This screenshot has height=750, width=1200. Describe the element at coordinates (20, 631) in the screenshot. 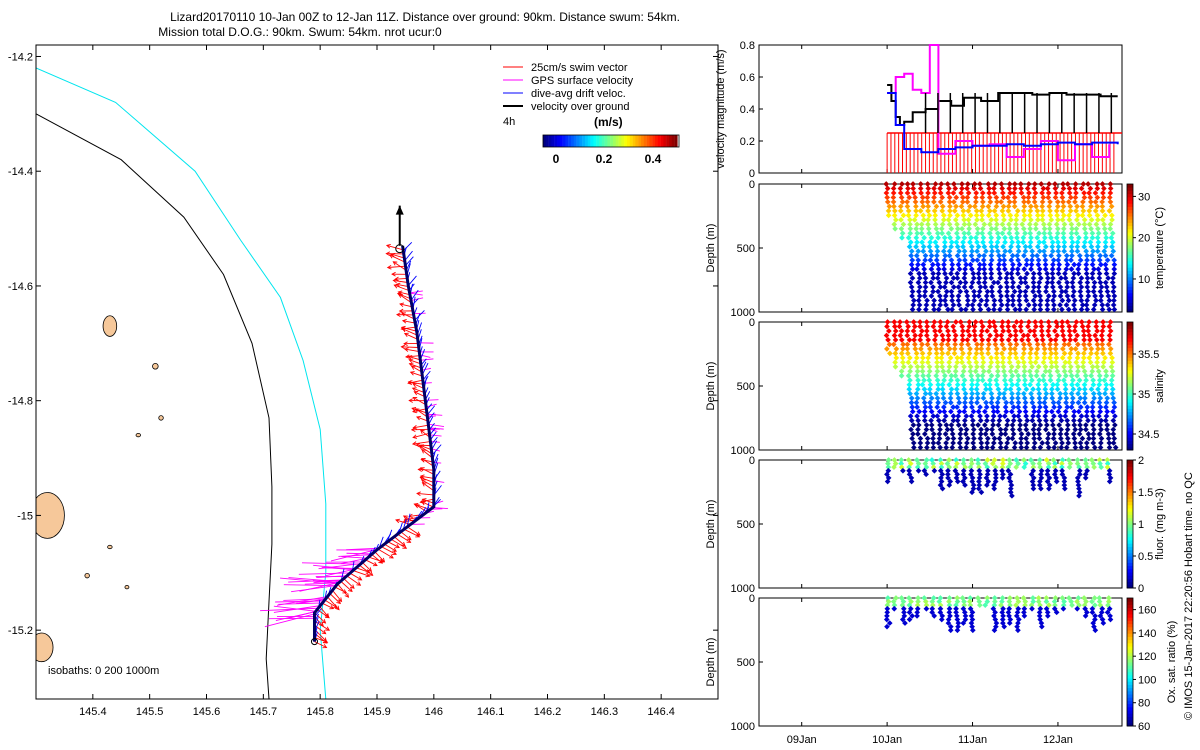

I see `map-ytick-label: -15.2` at that location.